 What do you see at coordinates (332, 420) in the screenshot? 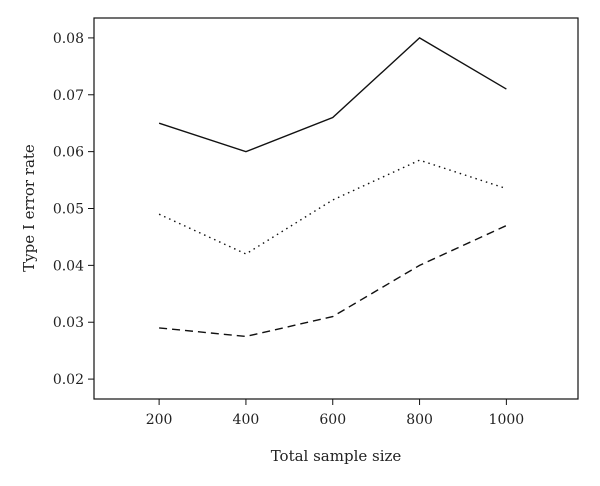
I see `x-tick-label: 600` at bounding box center [332, 420].